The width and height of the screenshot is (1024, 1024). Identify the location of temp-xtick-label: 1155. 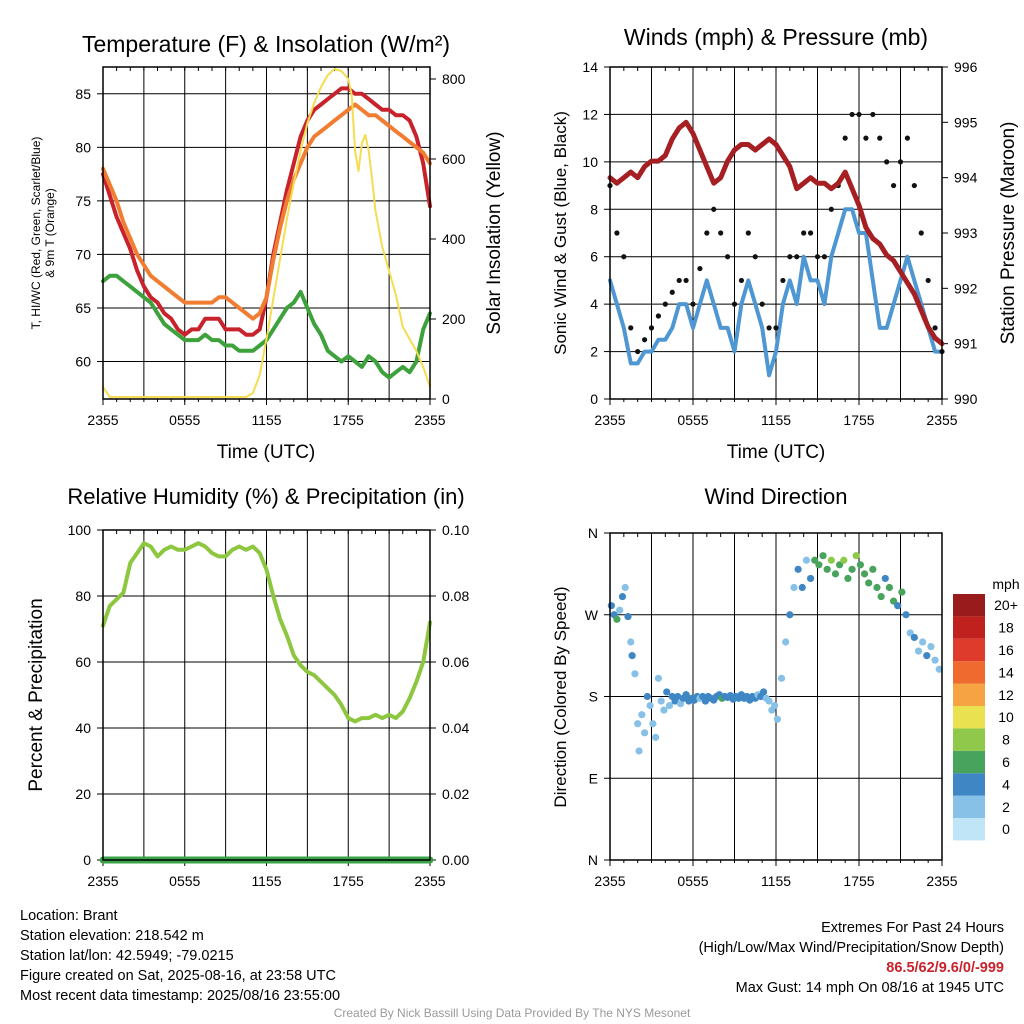
(266, 420).